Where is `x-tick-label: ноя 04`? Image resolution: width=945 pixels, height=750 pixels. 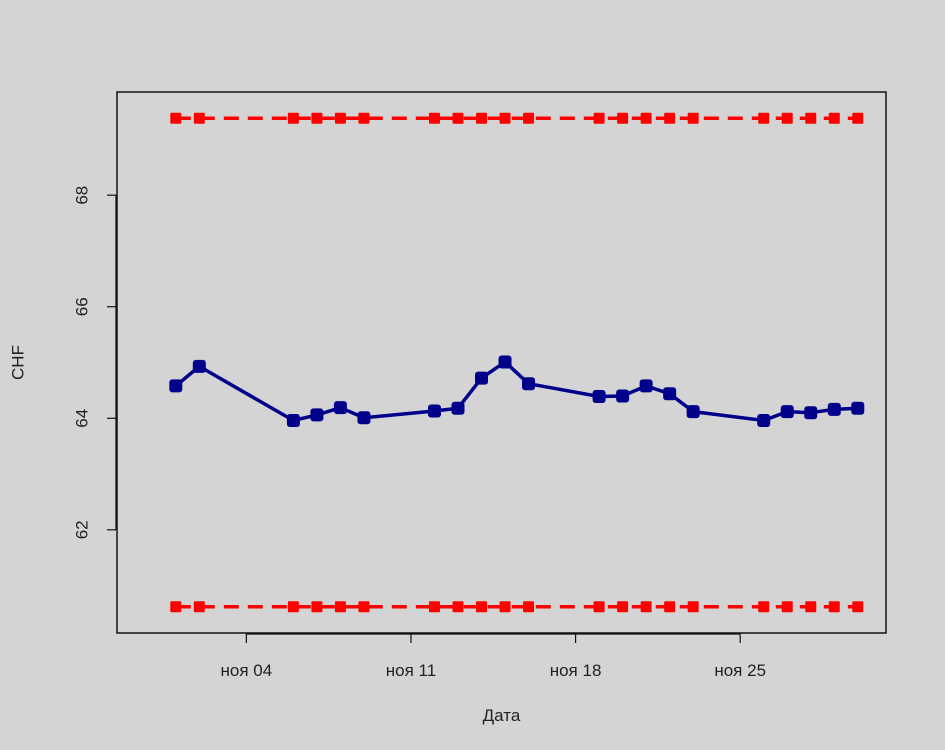
x-tick-label: ноя 04 is located at coordinates (246, 670).